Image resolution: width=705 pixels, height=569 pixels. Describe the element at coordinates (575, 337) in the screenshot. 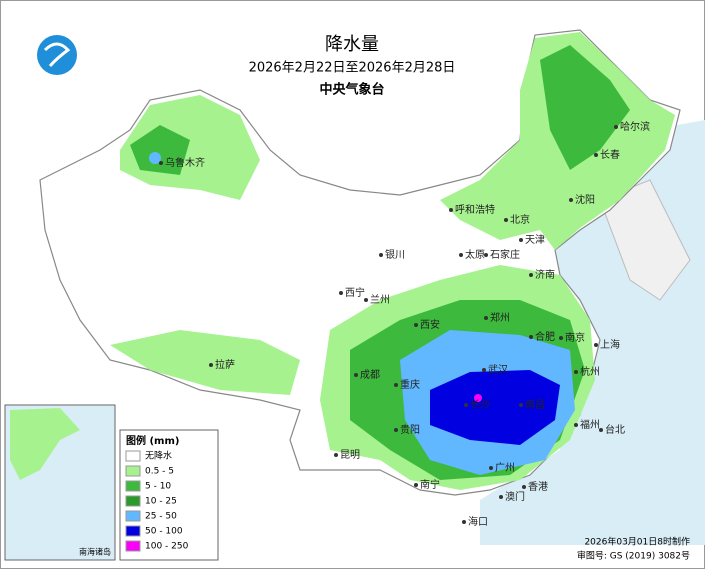

I see `city-label: 南京` at that location.